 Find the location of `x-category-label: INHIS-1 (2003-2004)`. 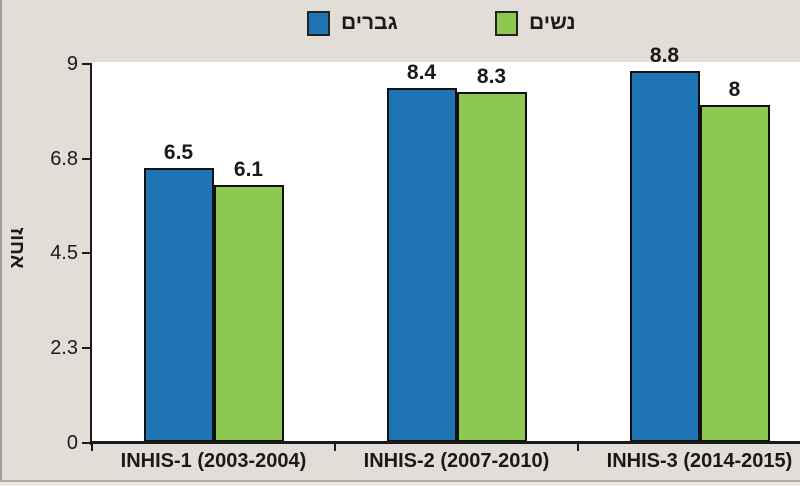

x-category-label: INHIS-1 (2003-2004) is located at coordinates (213, 461).